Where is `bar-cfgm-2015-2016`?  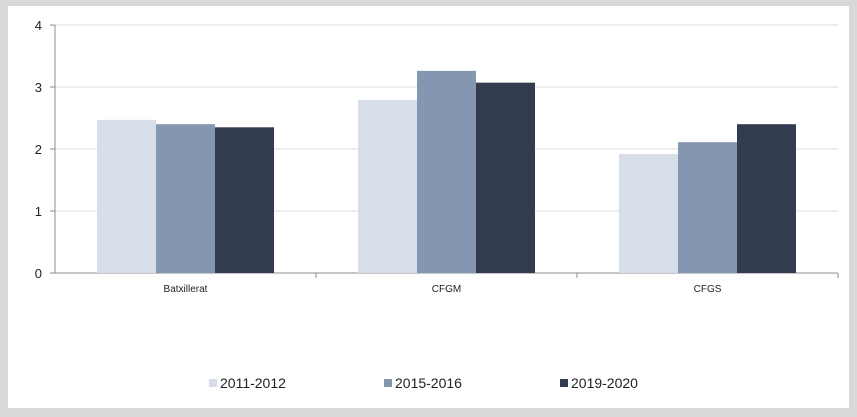
bar-cfgm-2015-2016 is located at coordinates (446, 171).